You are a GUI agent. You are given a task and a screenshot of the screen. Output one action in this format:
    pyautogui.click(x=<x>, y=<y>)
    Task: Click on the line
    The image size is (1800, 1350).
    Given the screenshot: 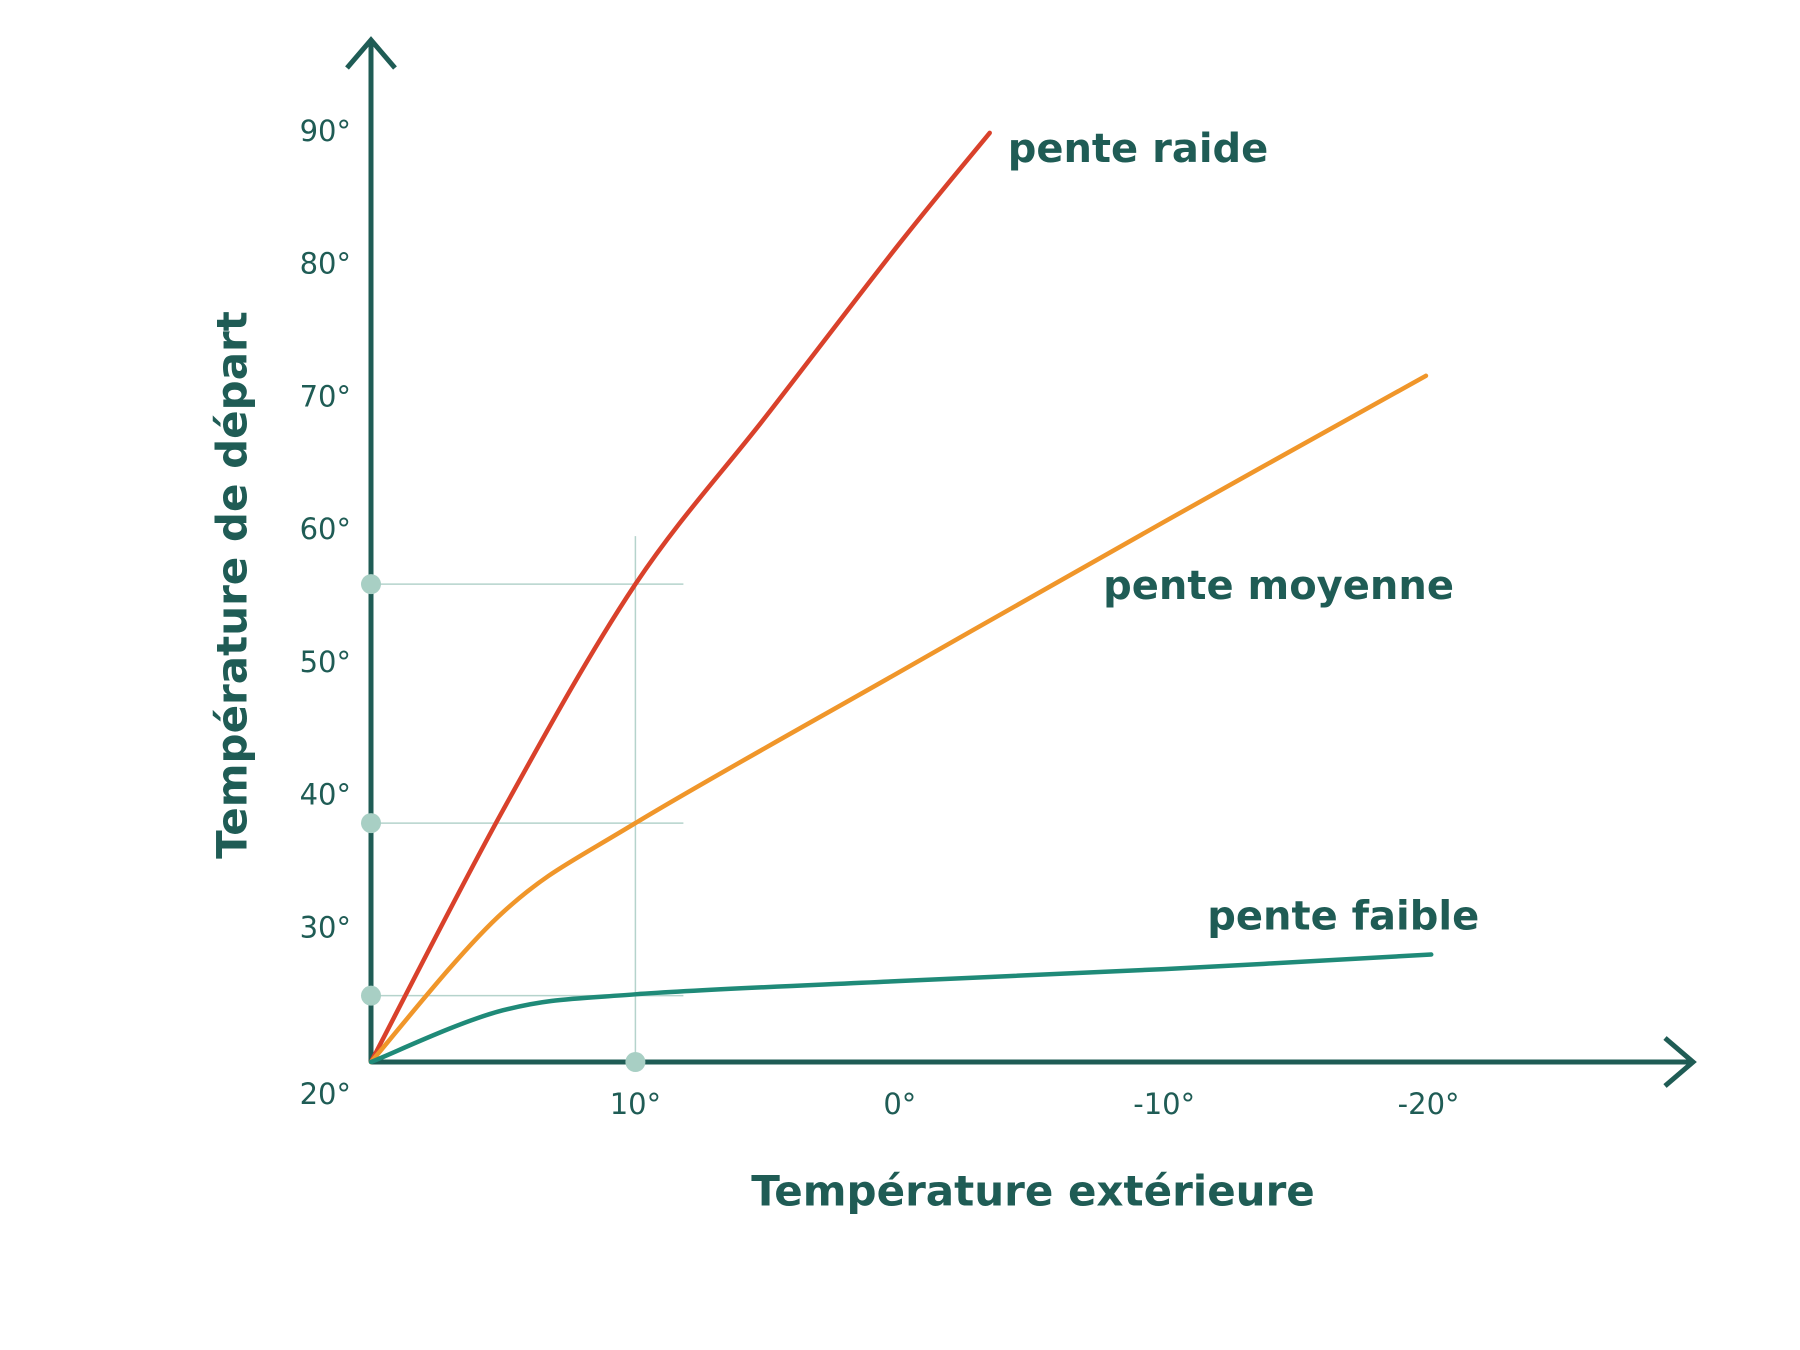 What is the action you would take?
    pyautogui.click(x=901, y=1008)
    